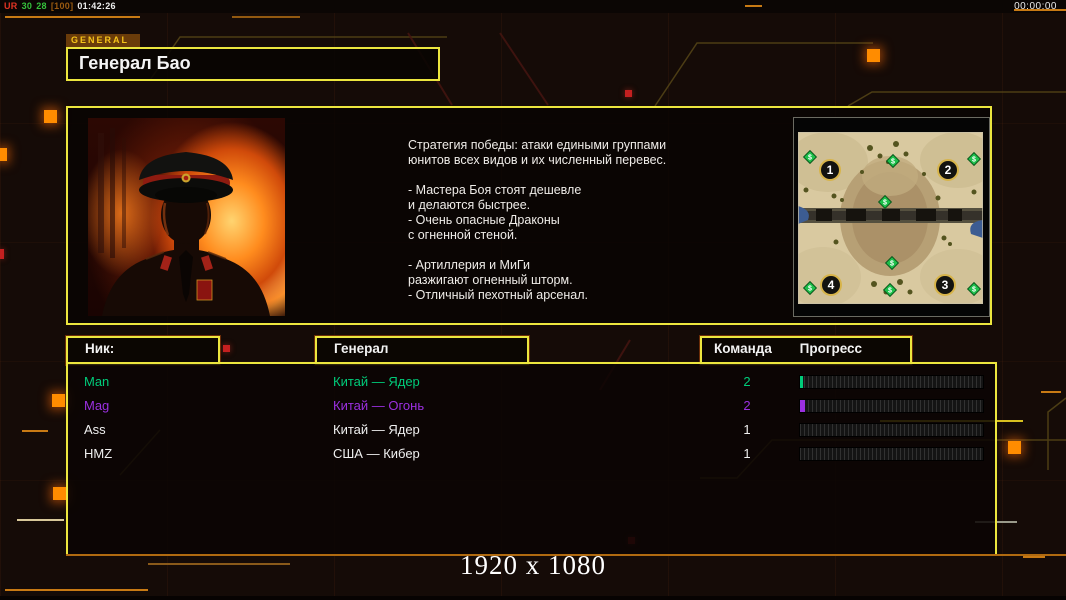 The width and height of the screenshot is (1066, 600). I want to click on debug-tag: UR, so click(11, 6).